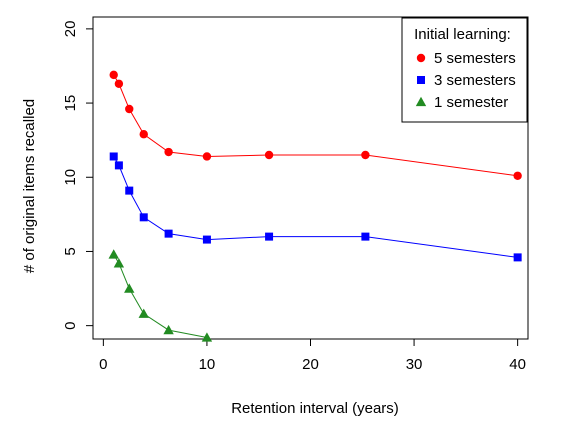 Image resolution: width=563 pixels, height=434 pixels. I want to click on x-axis-label: Retention interval (years), so click(315, 408).